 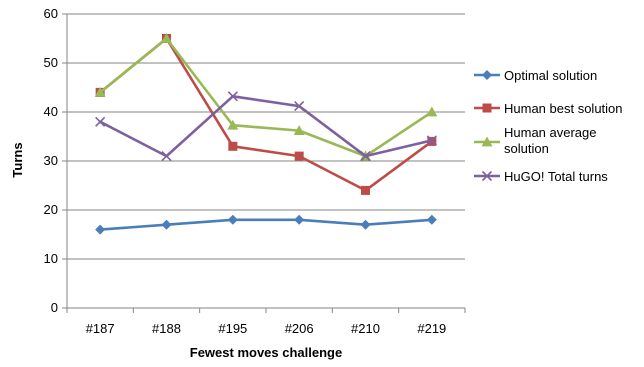 I want to click on y-tick-label: 30, so click(x=51, y=160).